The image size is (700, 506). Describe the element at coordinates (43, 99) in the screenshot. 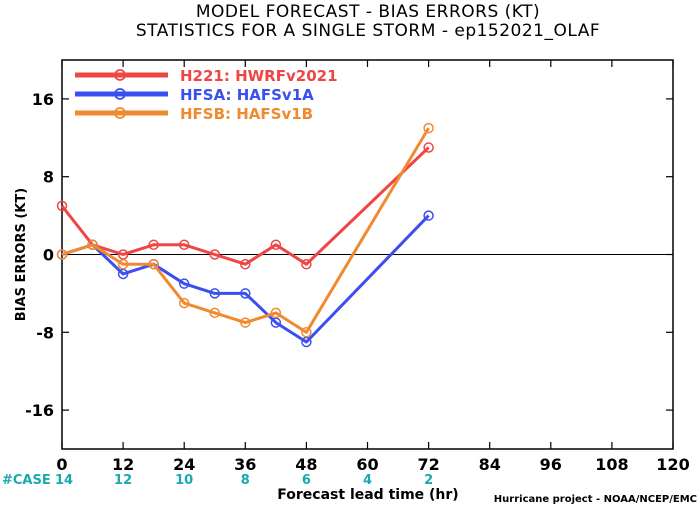

I see `y-tick-label: 16` at that location.